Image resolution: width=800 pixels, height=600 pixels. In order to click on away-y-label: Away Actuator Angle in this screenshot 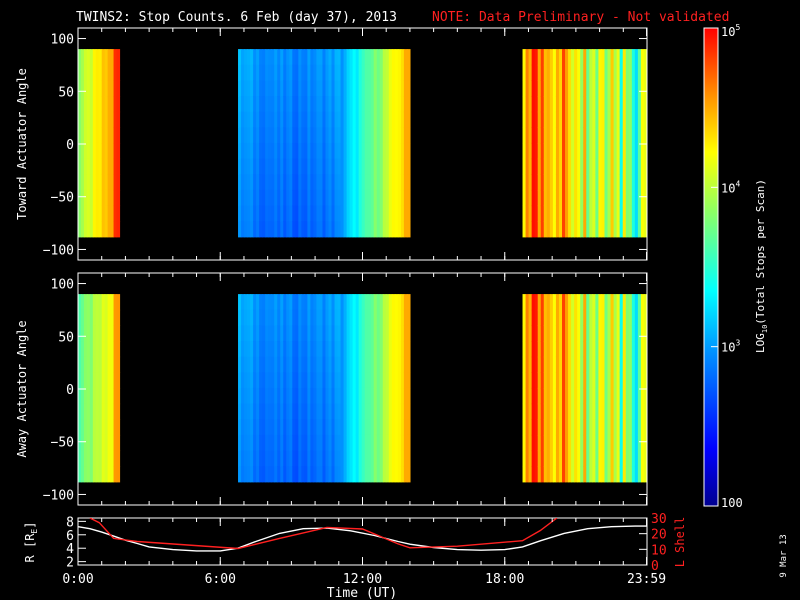, I will do `click(22, 388)`.